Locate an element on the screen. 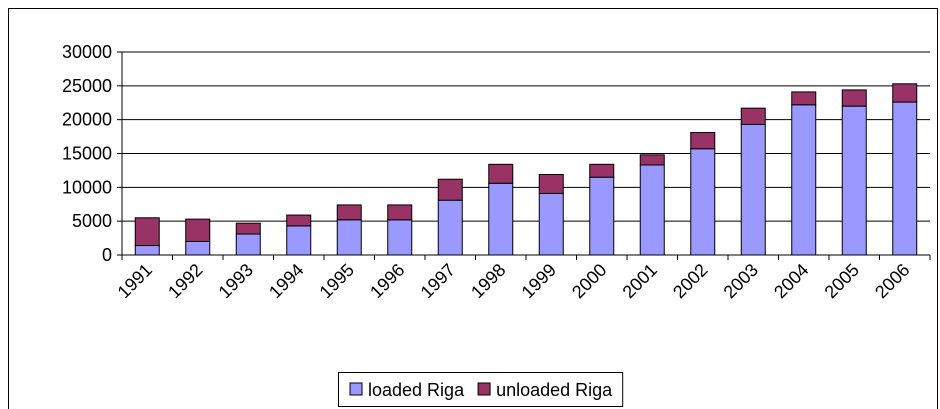 The image size is (940, 409). x-tick-label: 2006 is located at coordinates (892, 281).